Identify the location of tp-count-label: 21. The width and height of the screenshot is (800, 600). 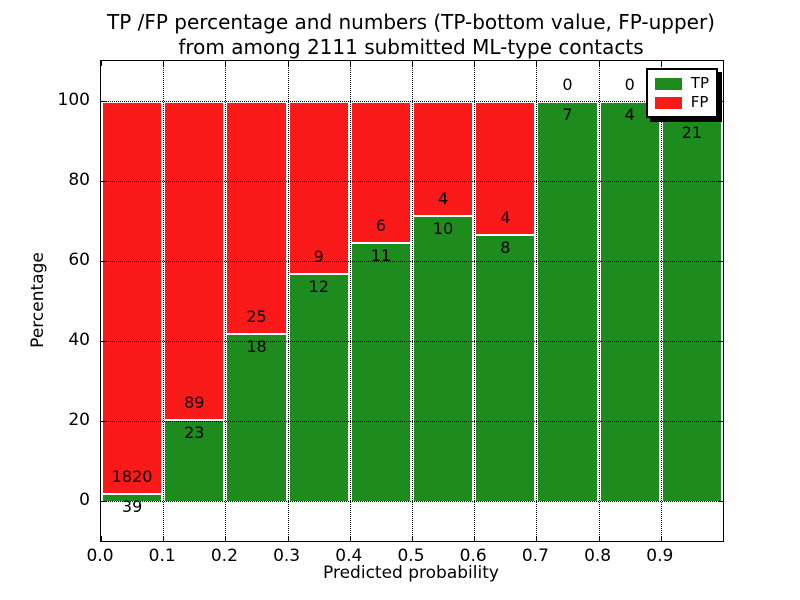
(692, 132).